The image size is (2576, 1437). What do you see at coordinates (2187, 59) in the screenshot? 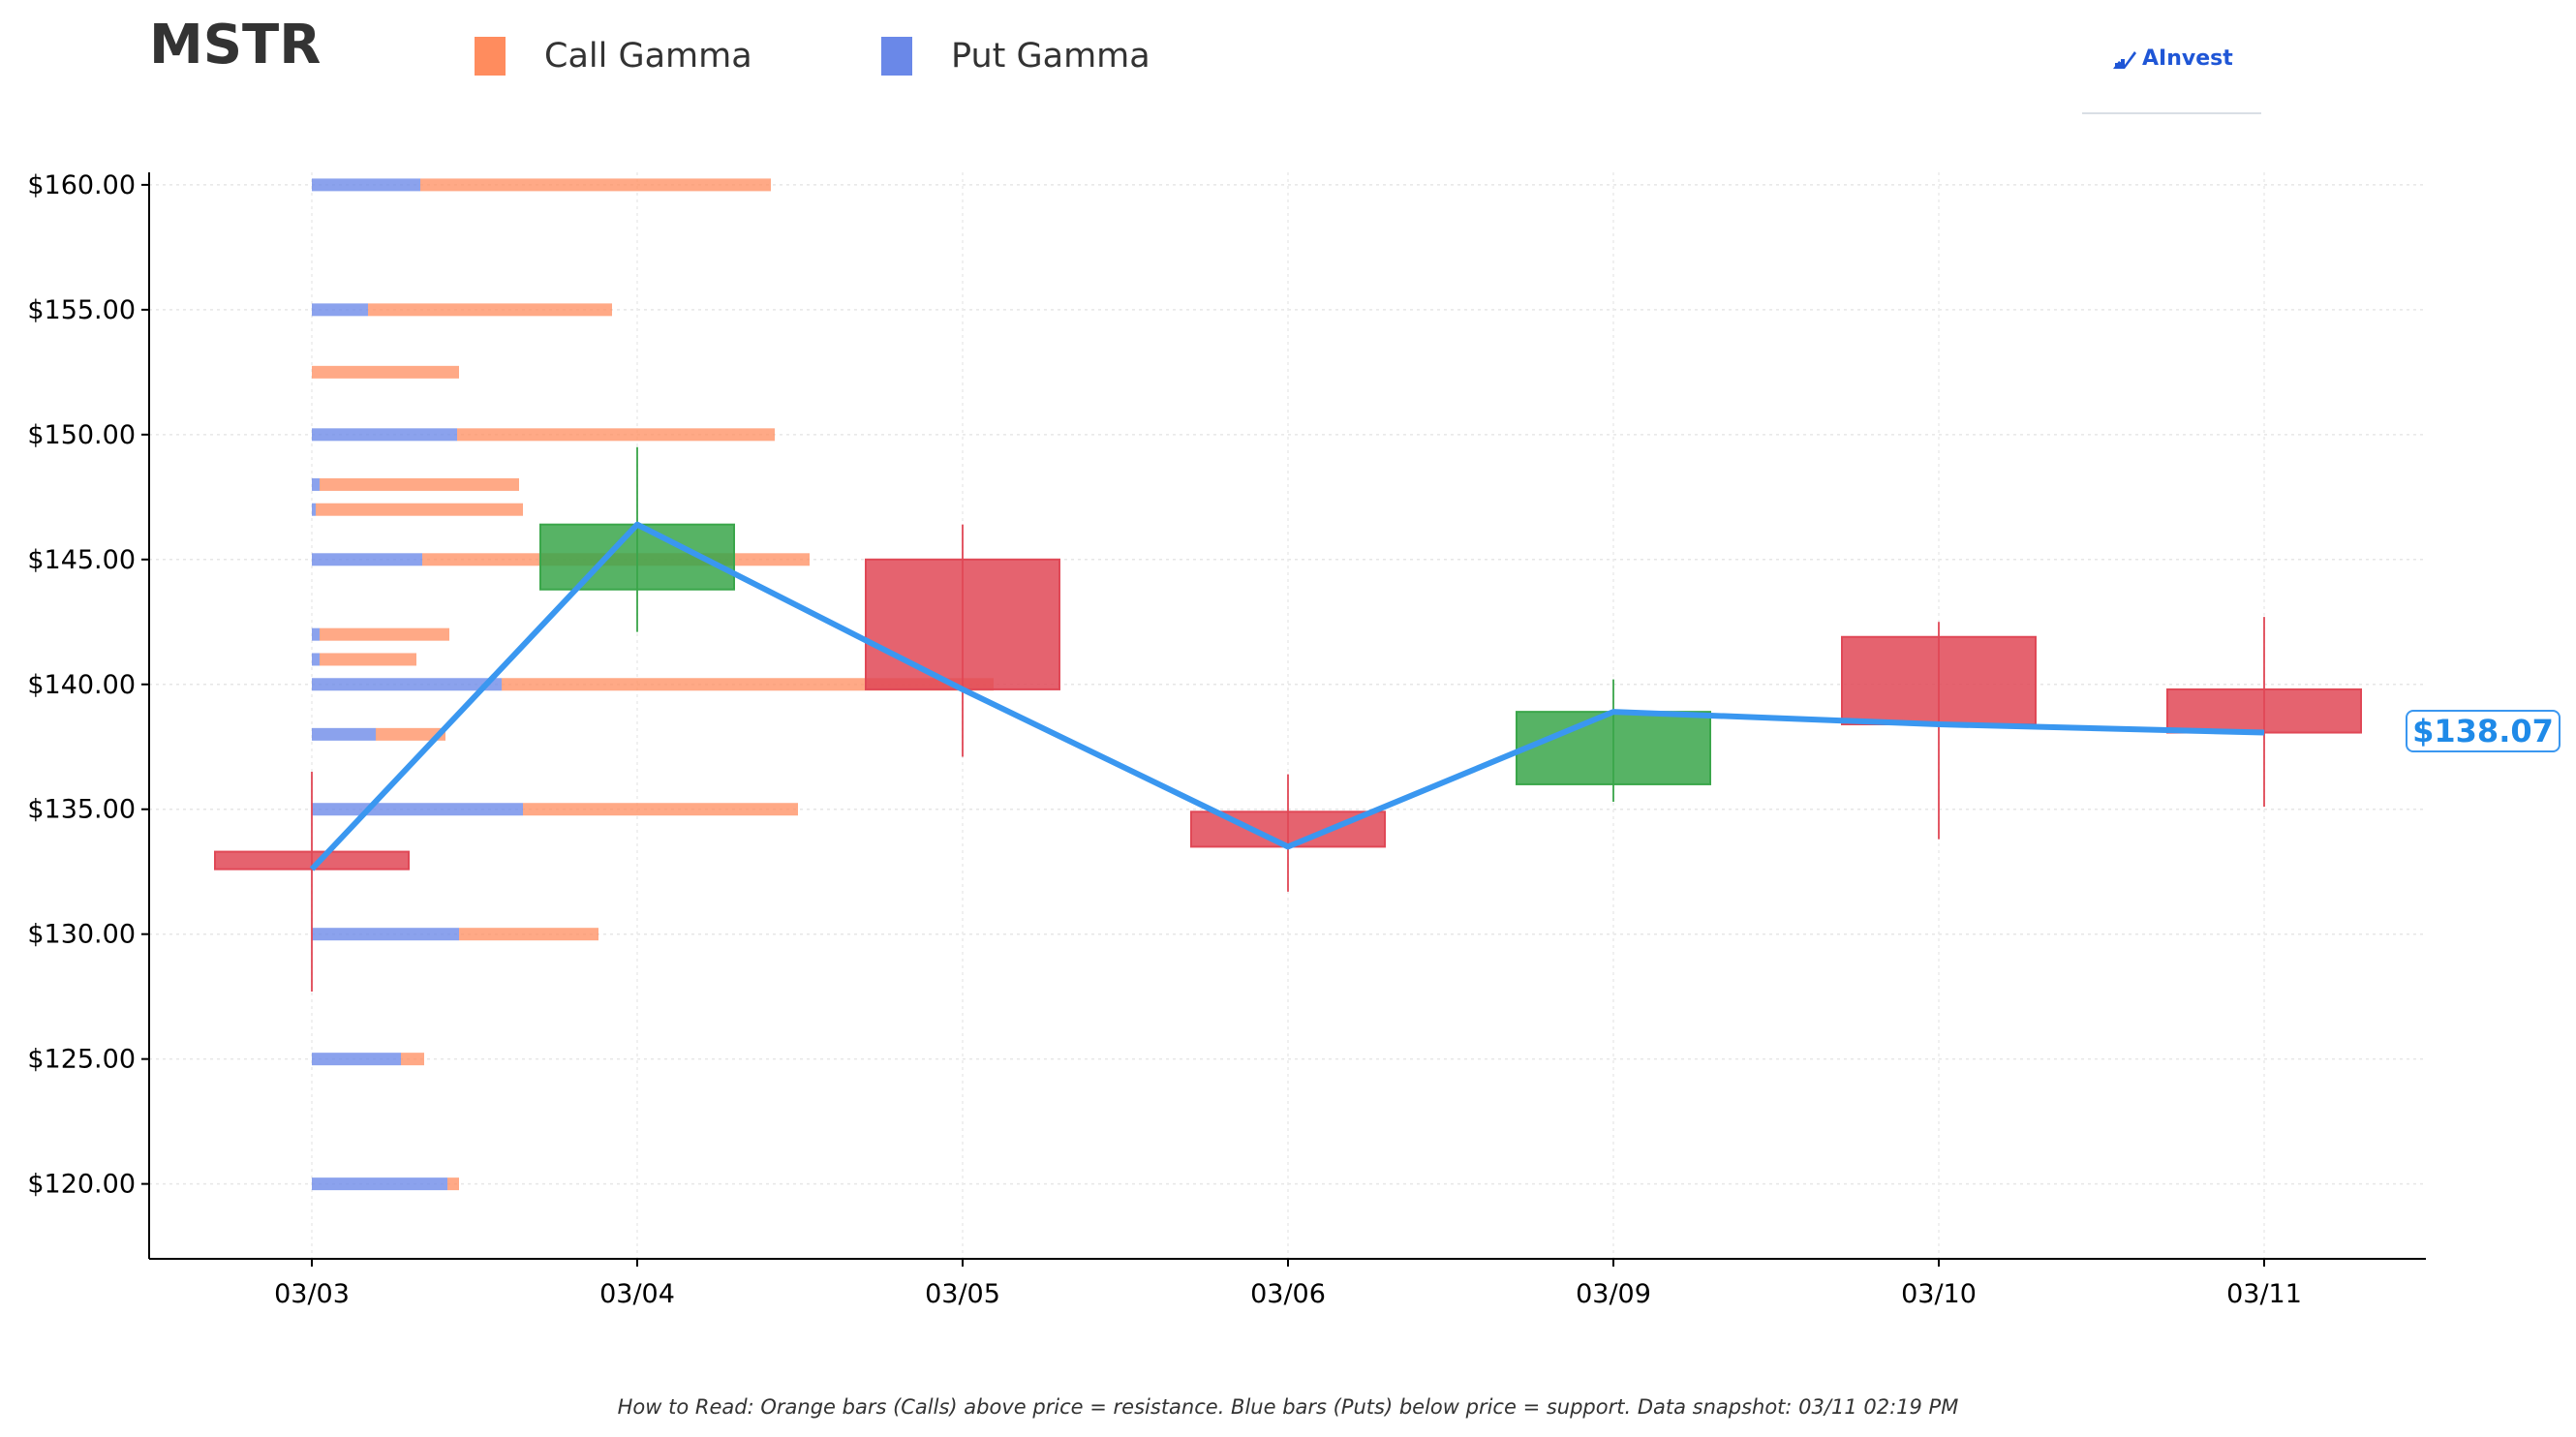
I see `brand-name: AInvest` at bounding box center [2187, 59].